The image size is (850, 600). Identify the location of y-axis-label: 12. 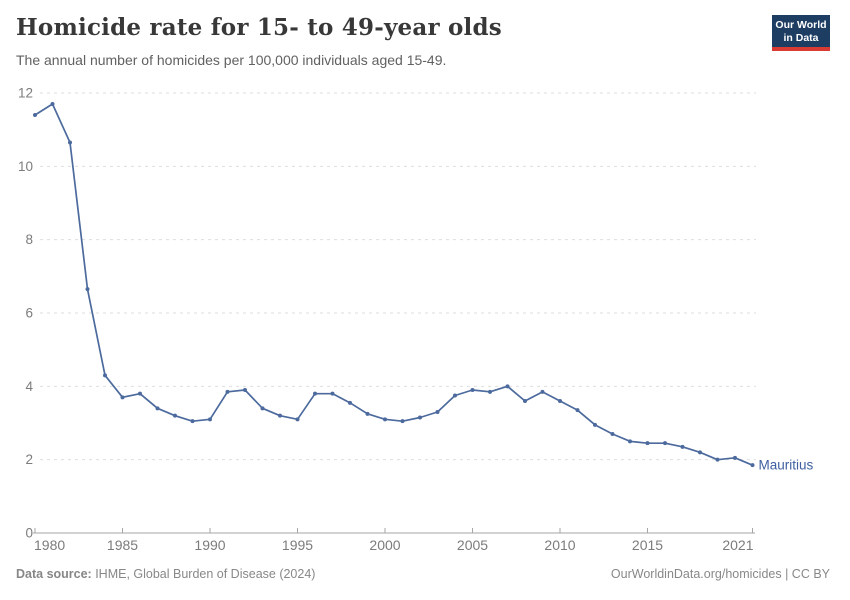
(25, 93).